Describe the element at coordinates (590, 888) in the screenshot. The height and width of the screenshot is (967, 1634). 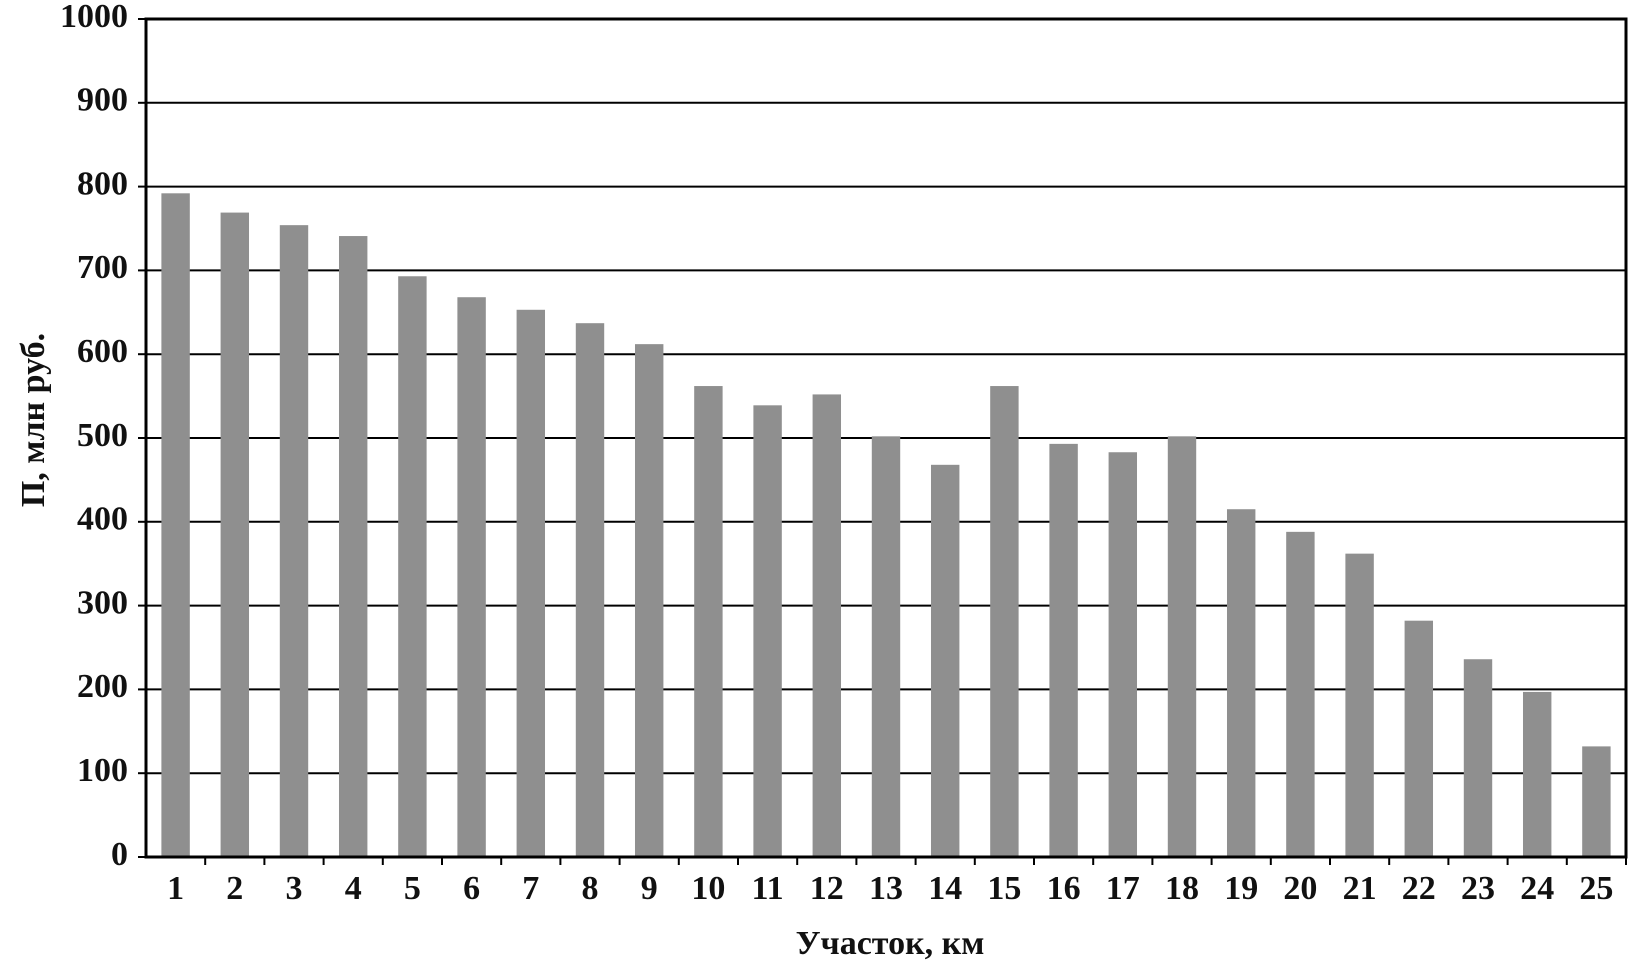
I see `x-tick-label: 8` at that location.